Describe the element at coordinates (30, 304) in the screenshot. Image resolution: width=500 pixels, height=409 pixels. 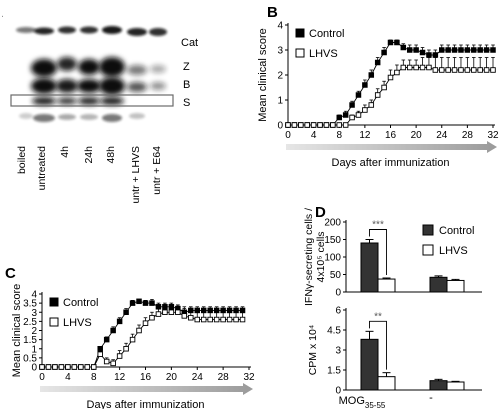
I see `y-tick-label: 3.5` at that location.